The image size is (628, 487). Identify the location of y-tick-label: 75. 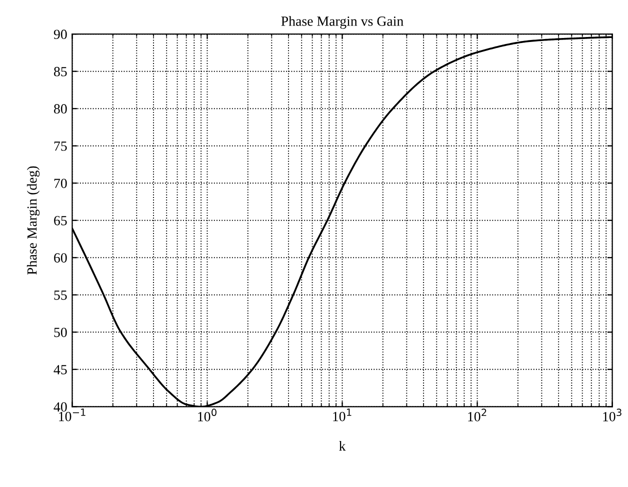
(60, 146).